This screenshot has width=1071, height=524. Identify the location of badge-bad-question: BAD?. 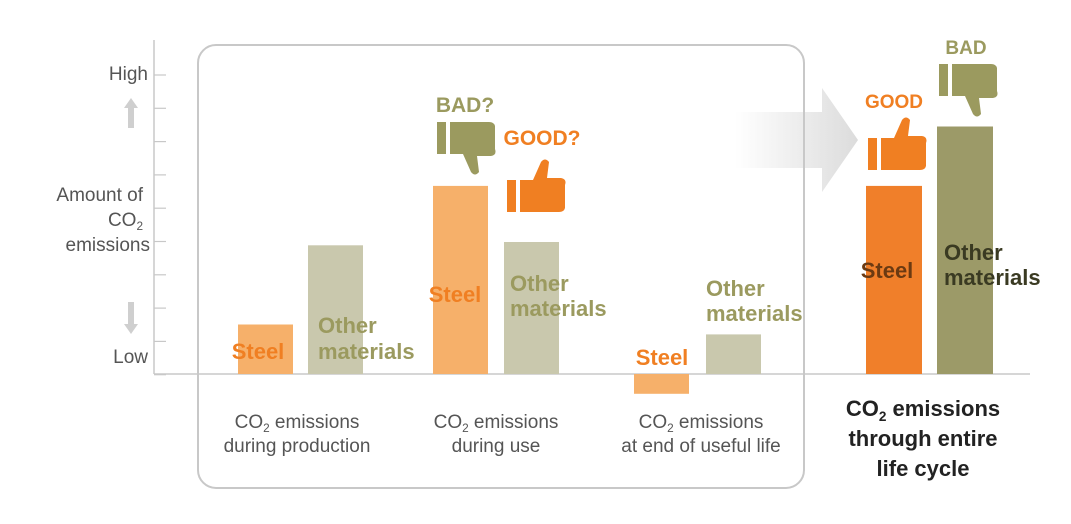
(465, 105).